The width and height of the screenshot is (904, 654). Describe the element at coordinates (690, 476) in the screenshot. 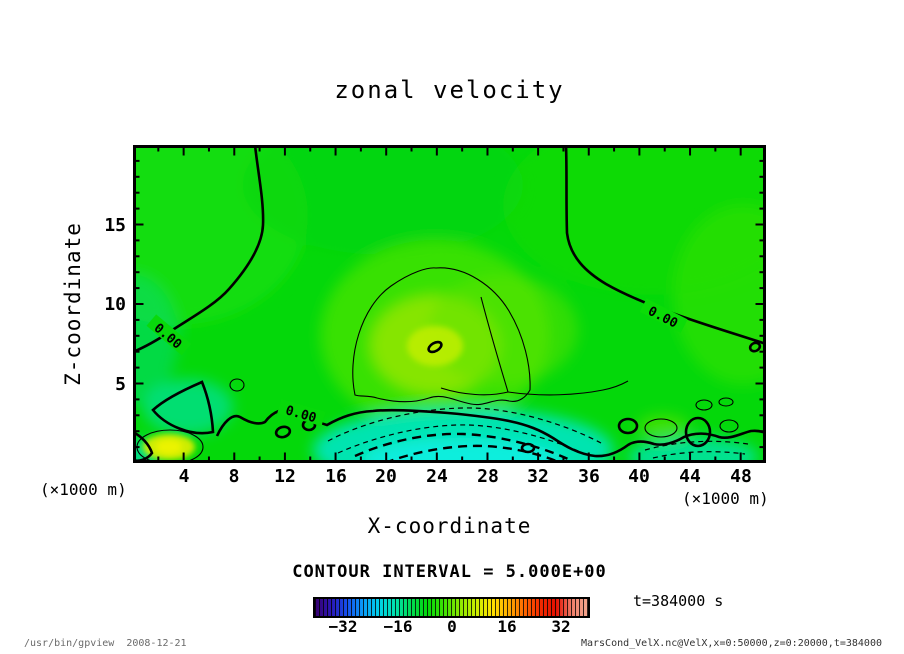

I see `x-tick-label-44: 44` at that location.